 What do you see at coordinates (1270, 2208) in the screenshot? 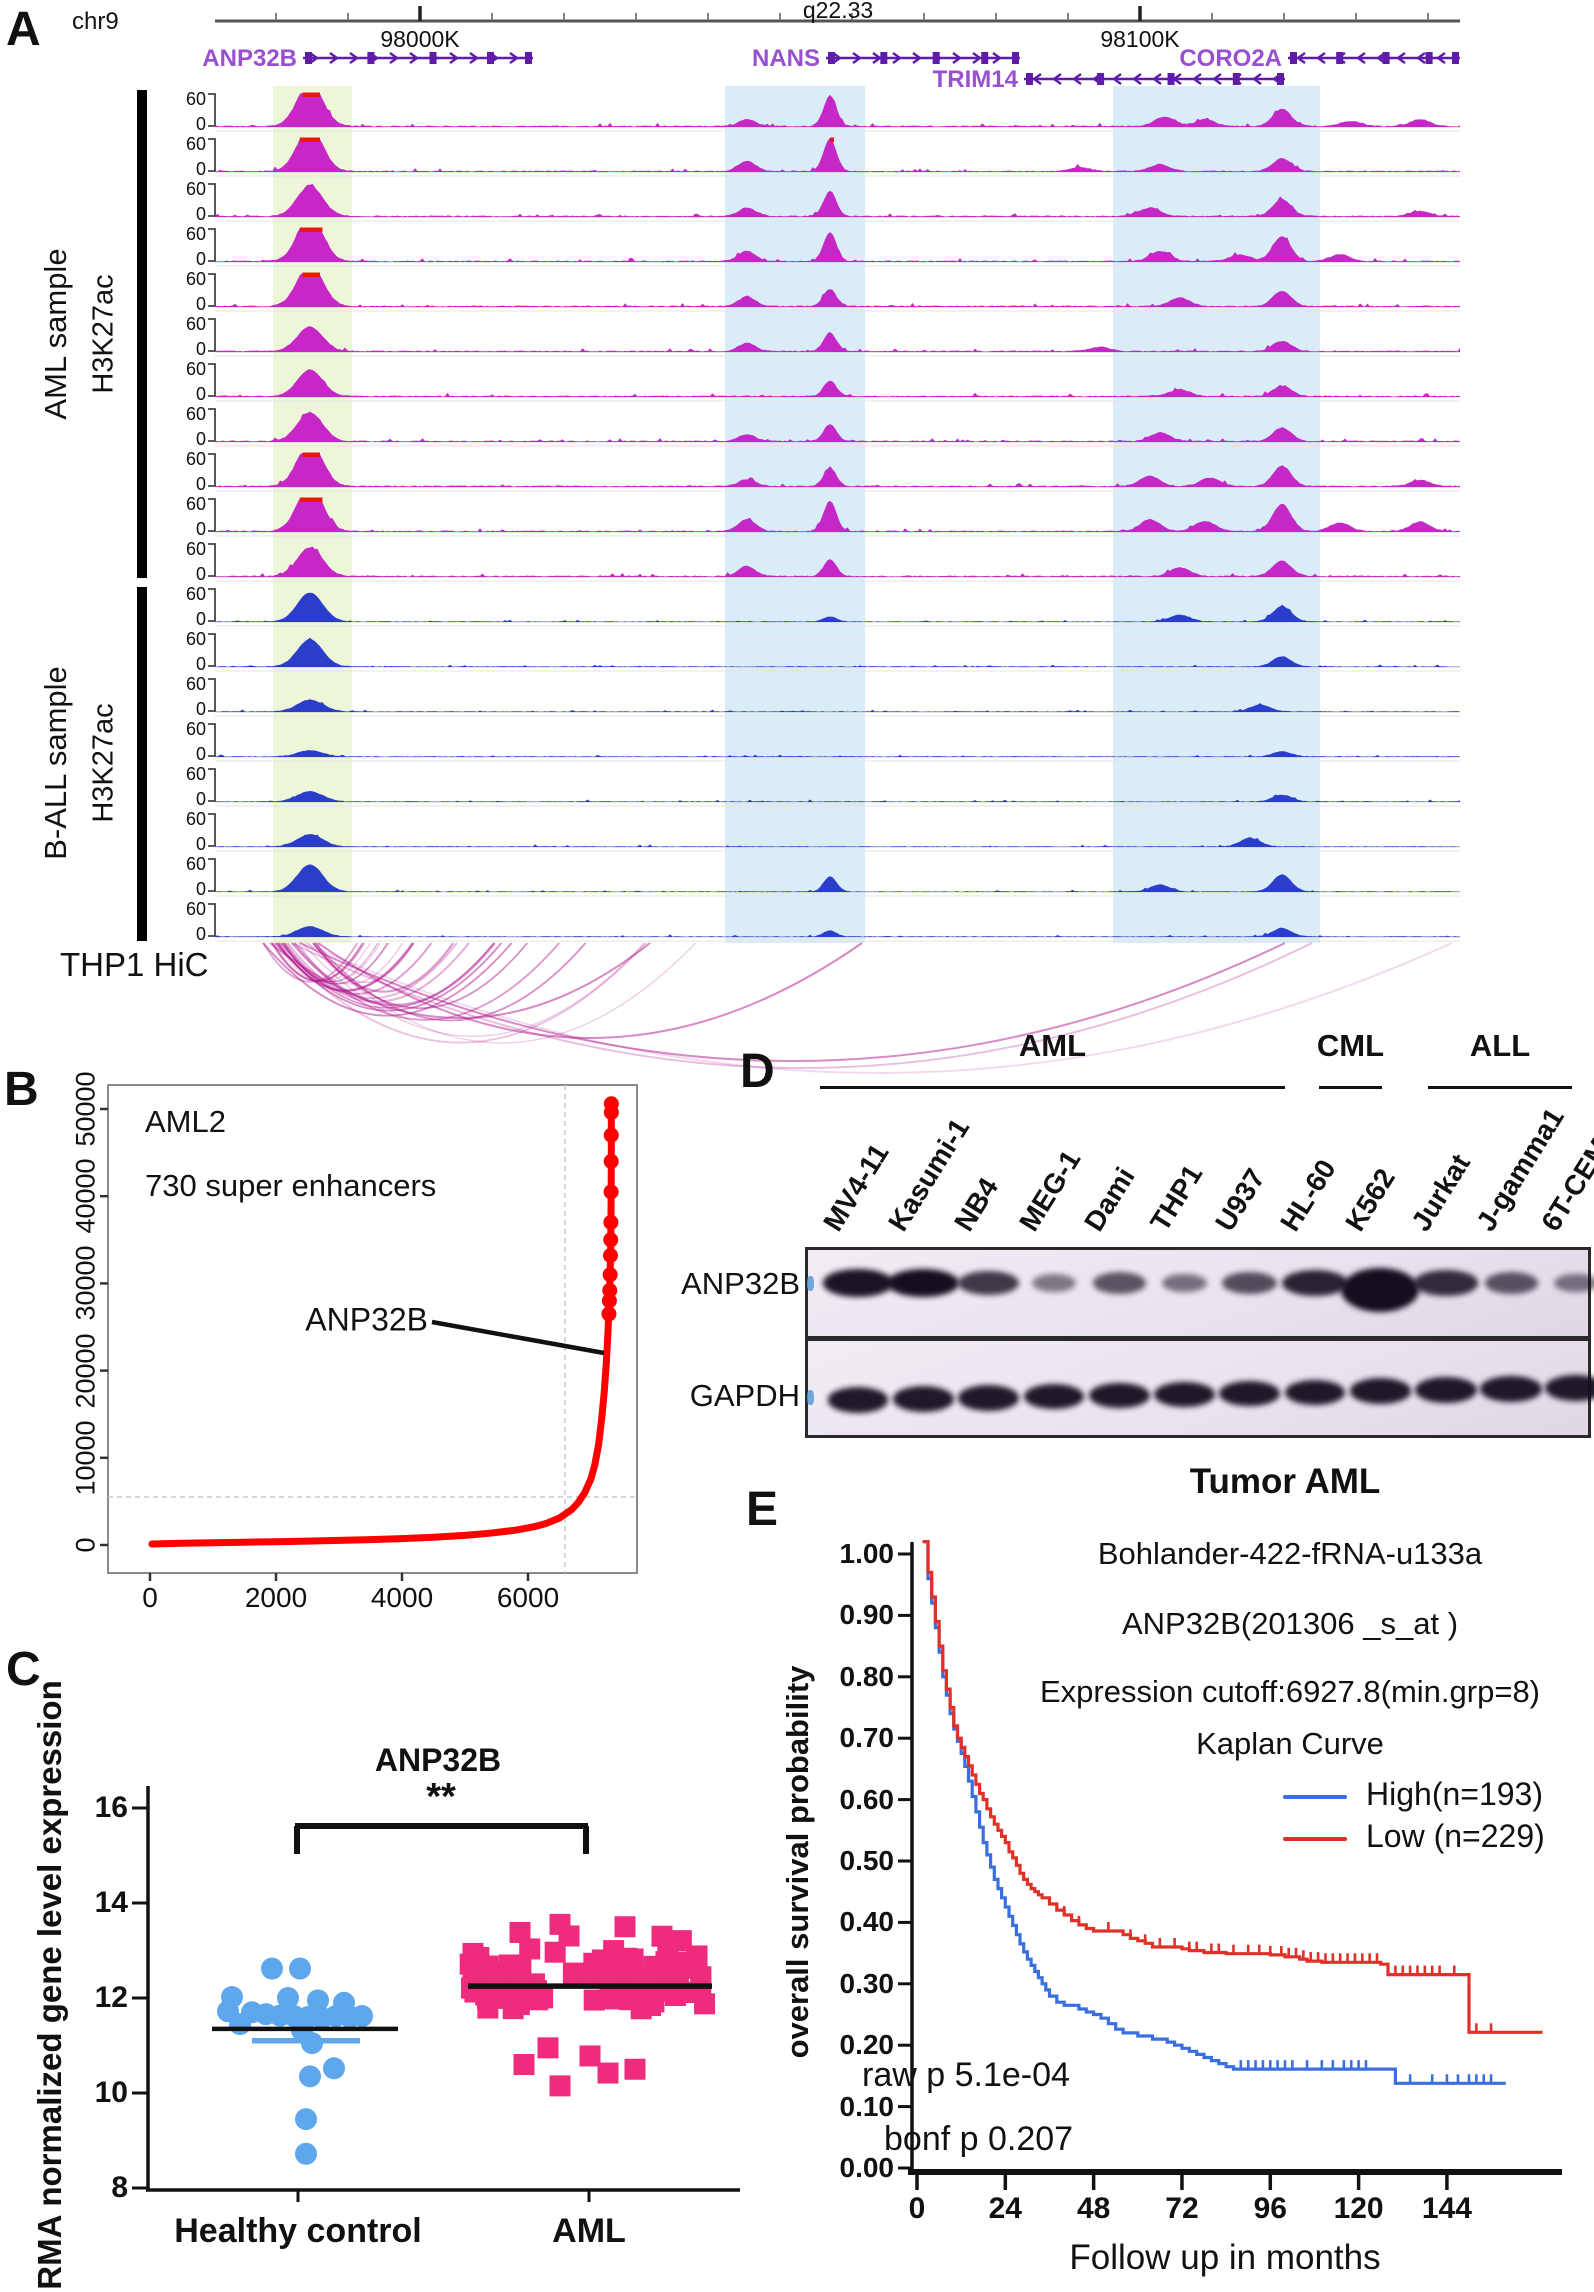
I see `km-x-tick-label: 96` at bounding box center [1270, 2208].